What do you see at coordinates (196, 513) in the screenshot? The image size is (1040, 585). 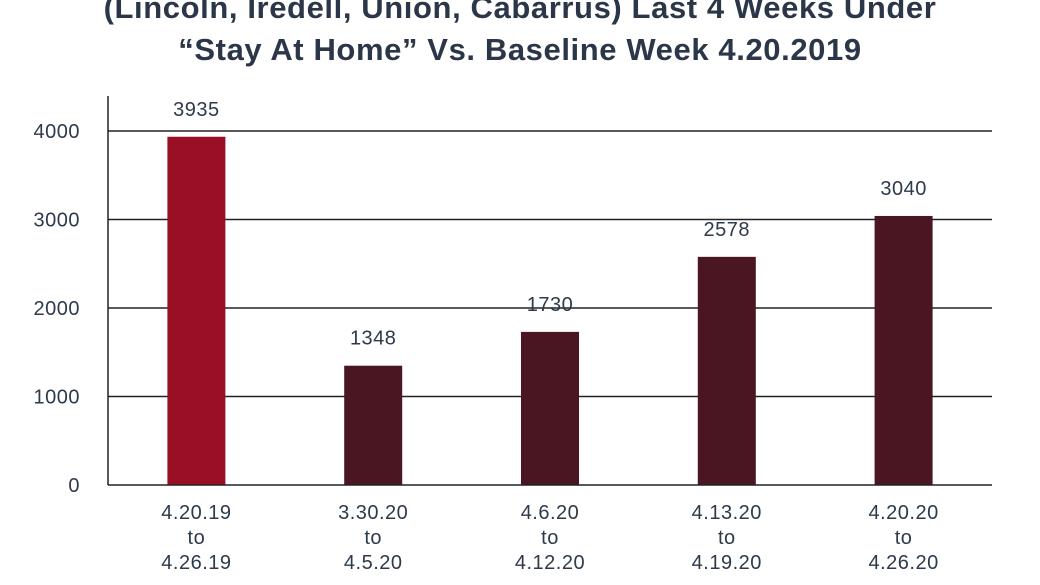 I see `x-tick-label: 4.20.19` at bounding box center [196, 513].